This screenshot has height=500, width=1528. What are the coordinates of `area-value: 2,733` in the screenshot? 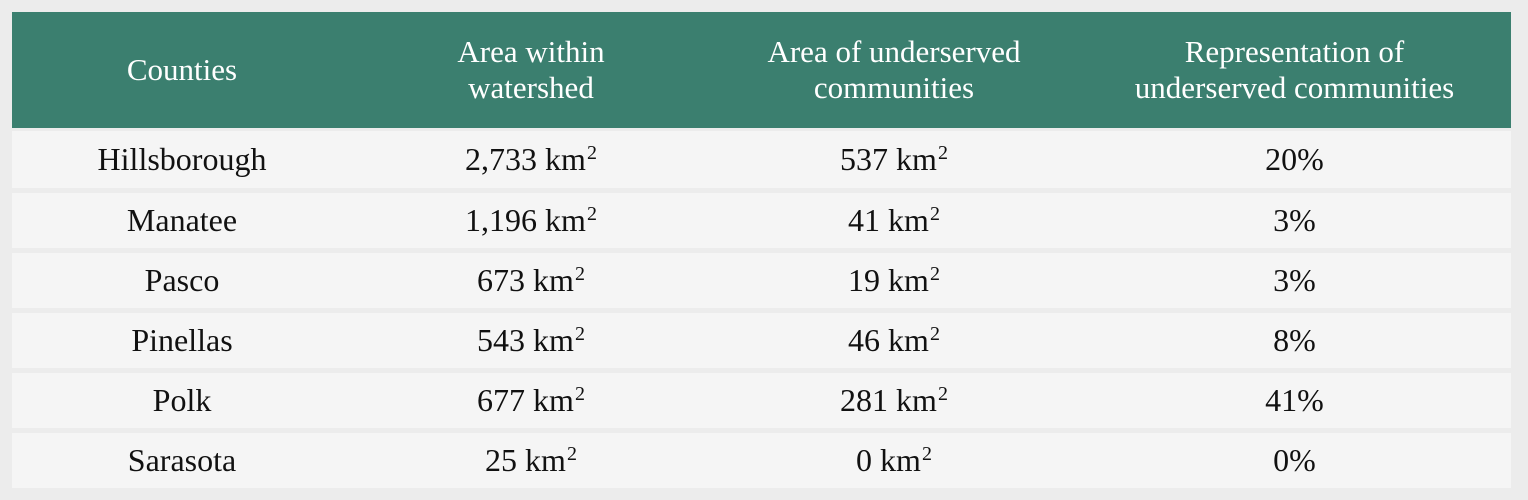 It's located at (501, 159).